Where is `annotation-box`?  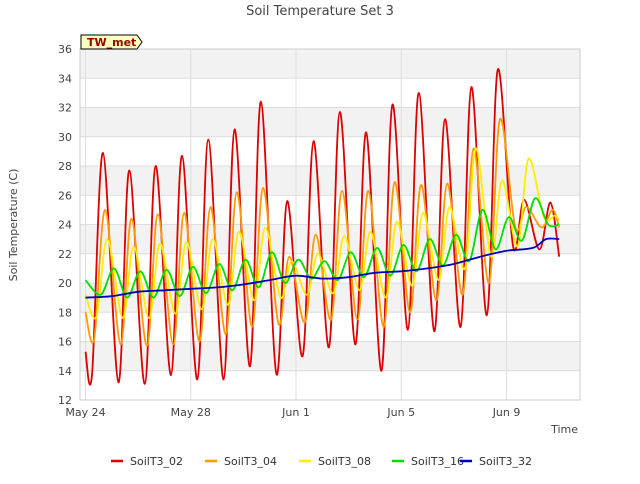
annotation-box is located at coordinates (111, 42).